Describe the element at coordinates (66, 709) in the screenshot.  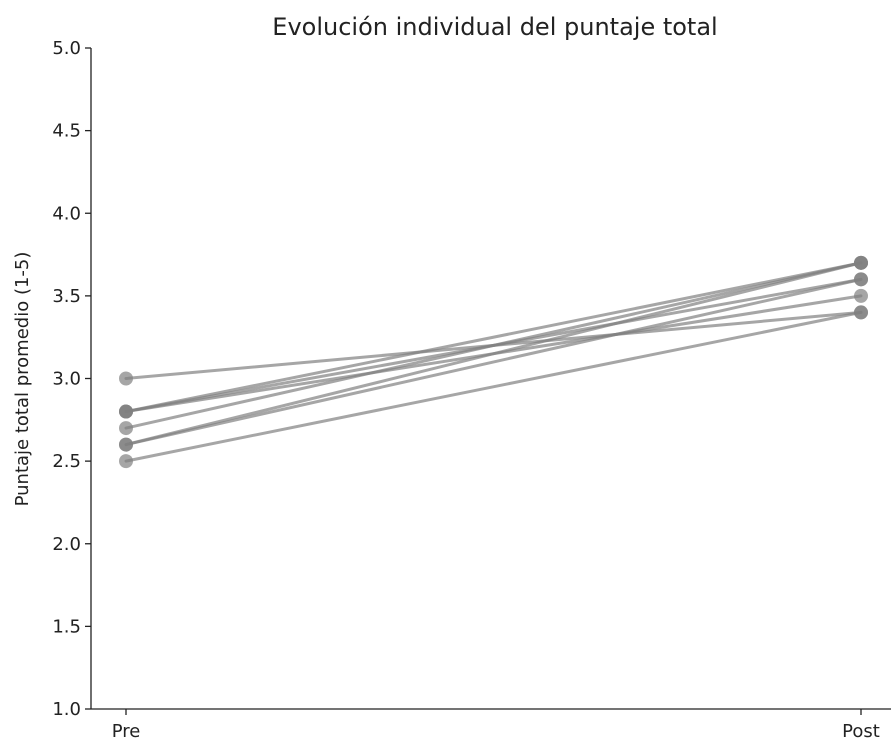
I see `y-tick-label: 1.0` at that location.